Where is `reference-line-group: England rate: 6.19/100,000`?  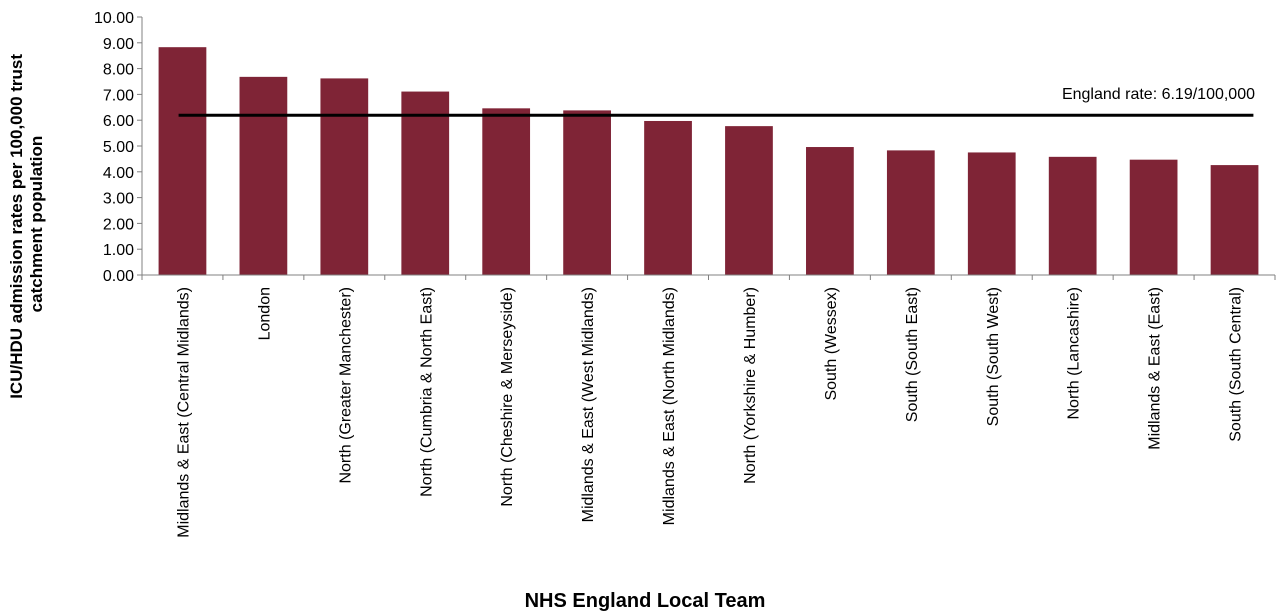
reference-line-group: England rate: 6.19/100,000 is located at coordinates (716, 101).